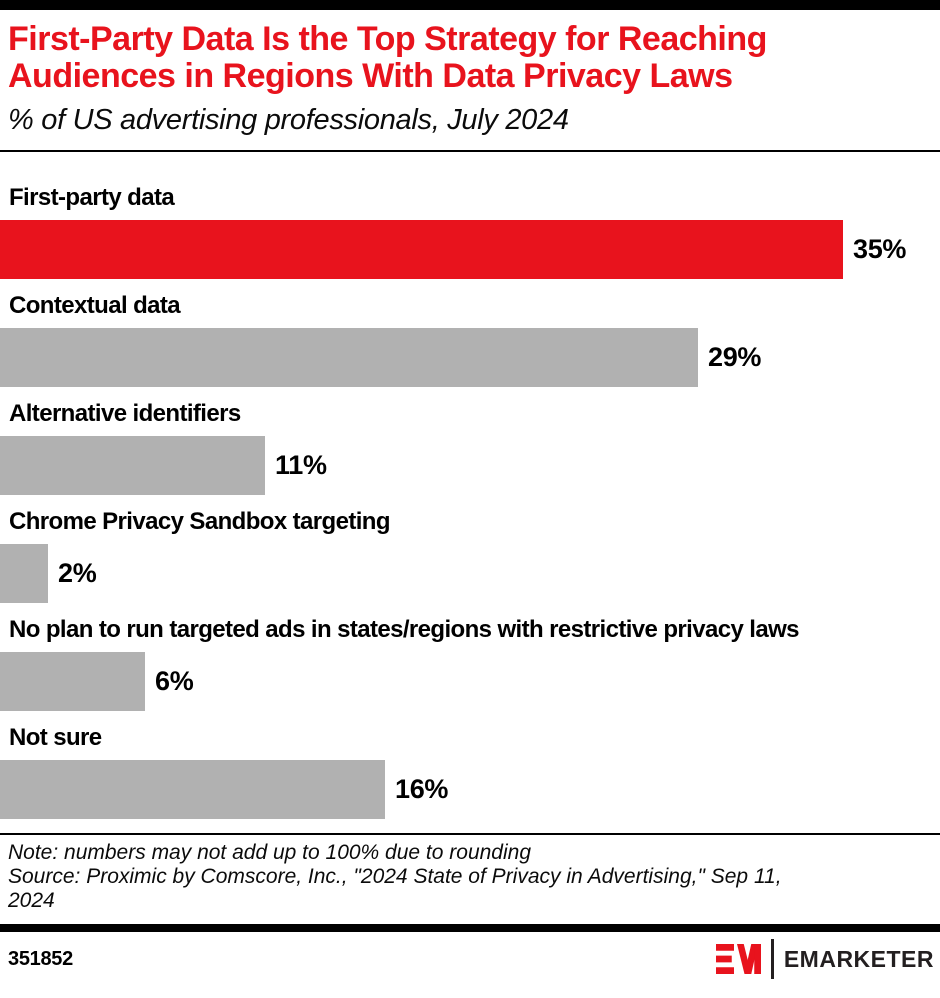 The image size is (940, 998). What do you see at coordinates (470, 772) in the screenshot?
I see `bar-row-not-sure: Not sure 16%` at bounding box center [470, 772].